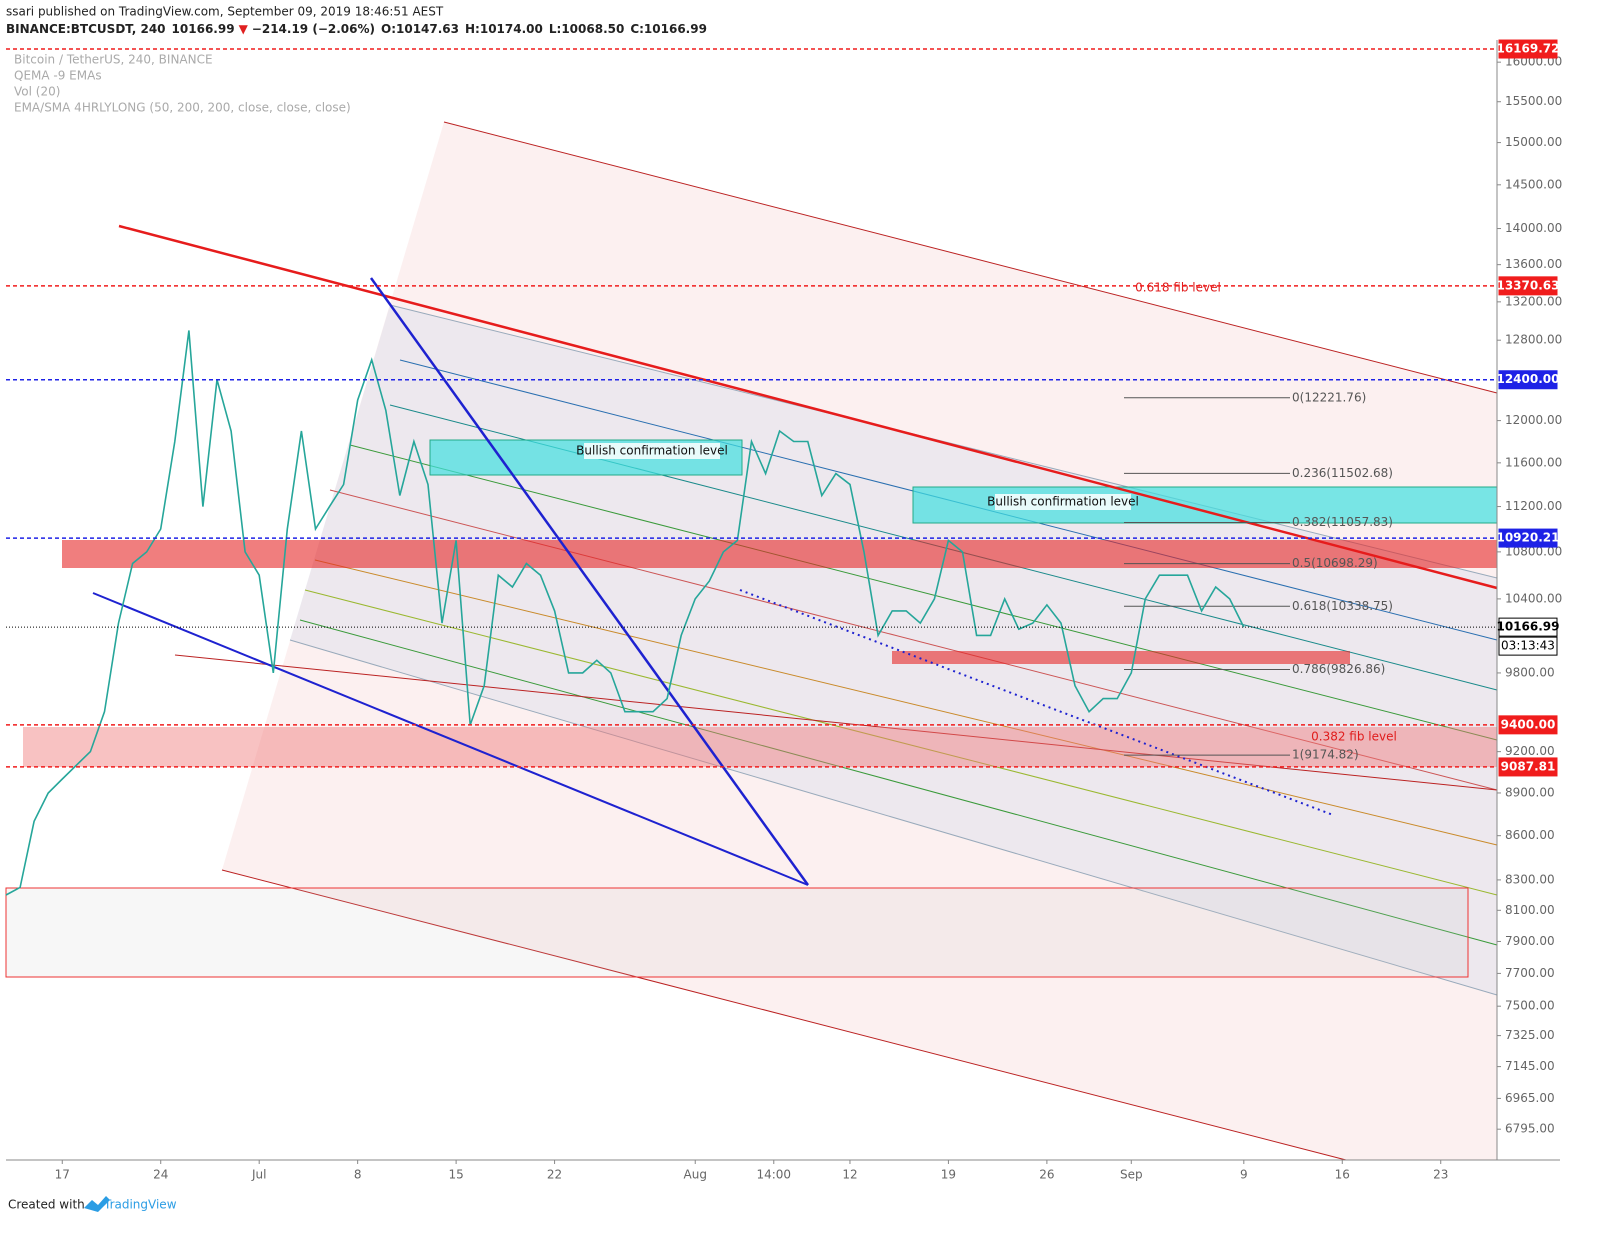  Describe the element at coordinates (849, 1175) in the screenshot. I see `x-tick-label: 12` at that location.